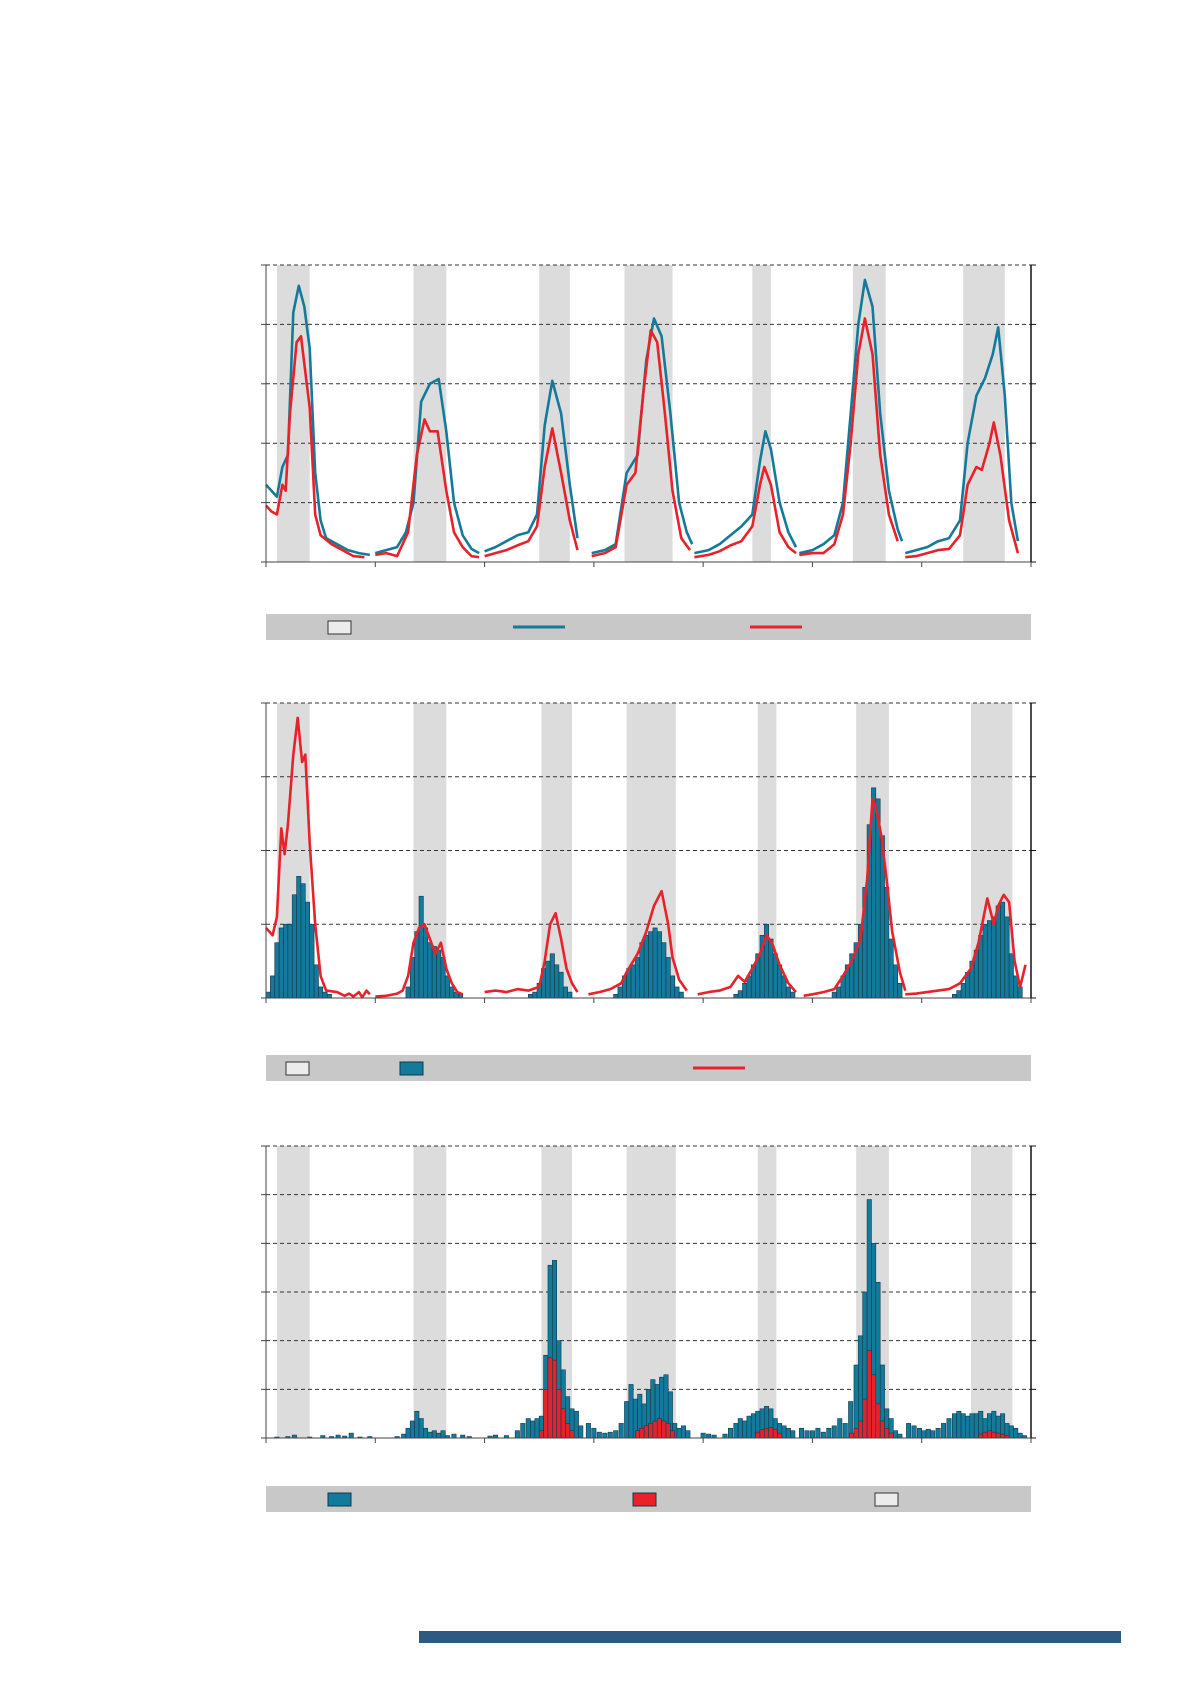 The image size is (1191, 1684). Describe the element at coordinates (648, 627) in the screenshot. I see `legend` at that location.